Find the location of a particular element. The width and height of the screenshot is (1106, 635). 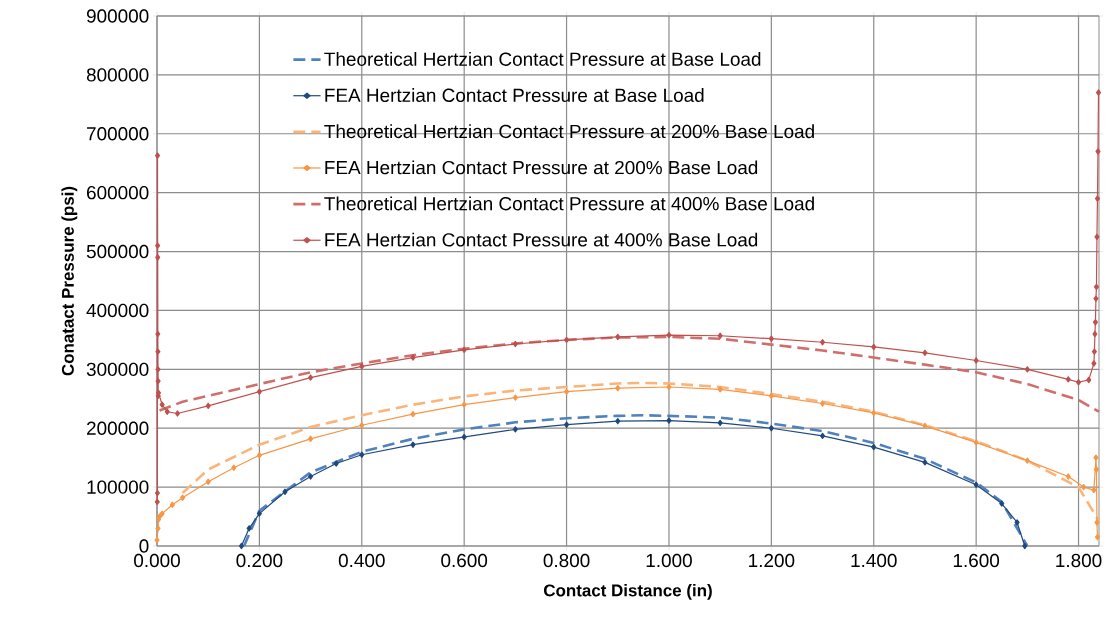

y-tick-label: 500000 is located at coordinates (117, 251).